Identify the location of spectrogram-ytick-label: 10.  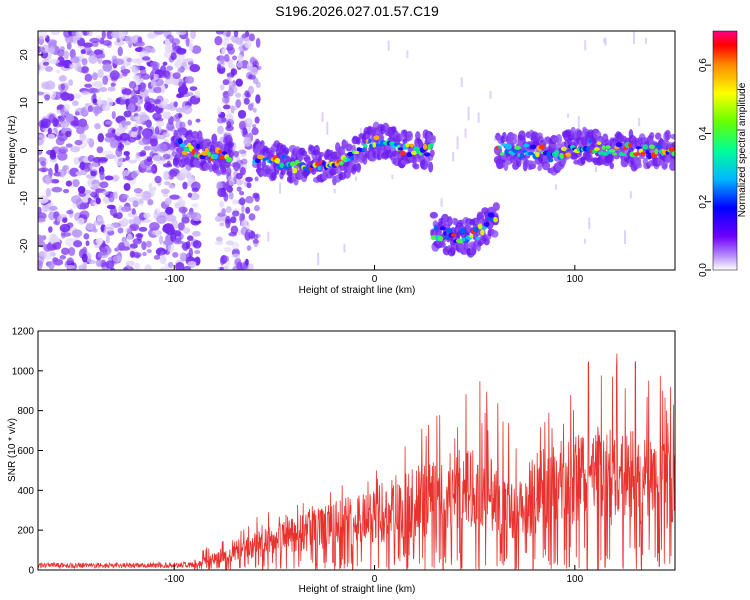
(24, 103).